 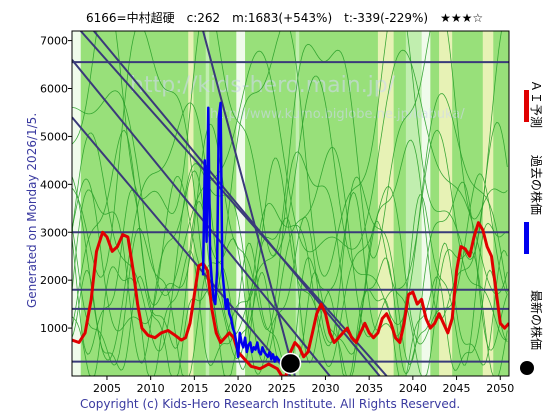 I want to click on latest-price-dot, so click(x=290, y=363).